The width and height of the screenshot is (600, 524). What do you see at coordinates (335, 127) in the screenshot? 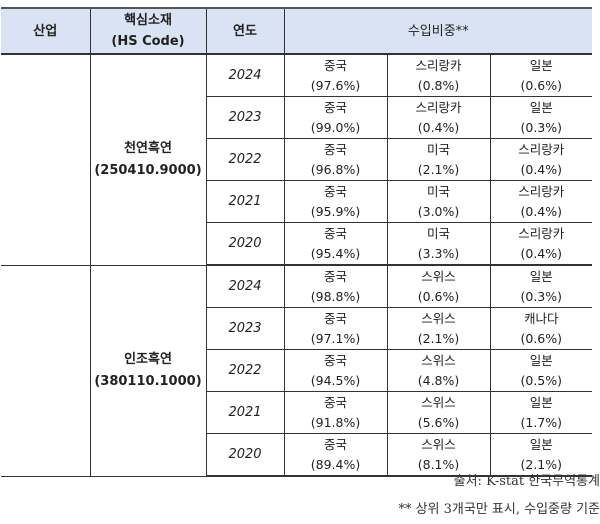
I see `share-value: (99.0%)` at bounding box center [335, 127].